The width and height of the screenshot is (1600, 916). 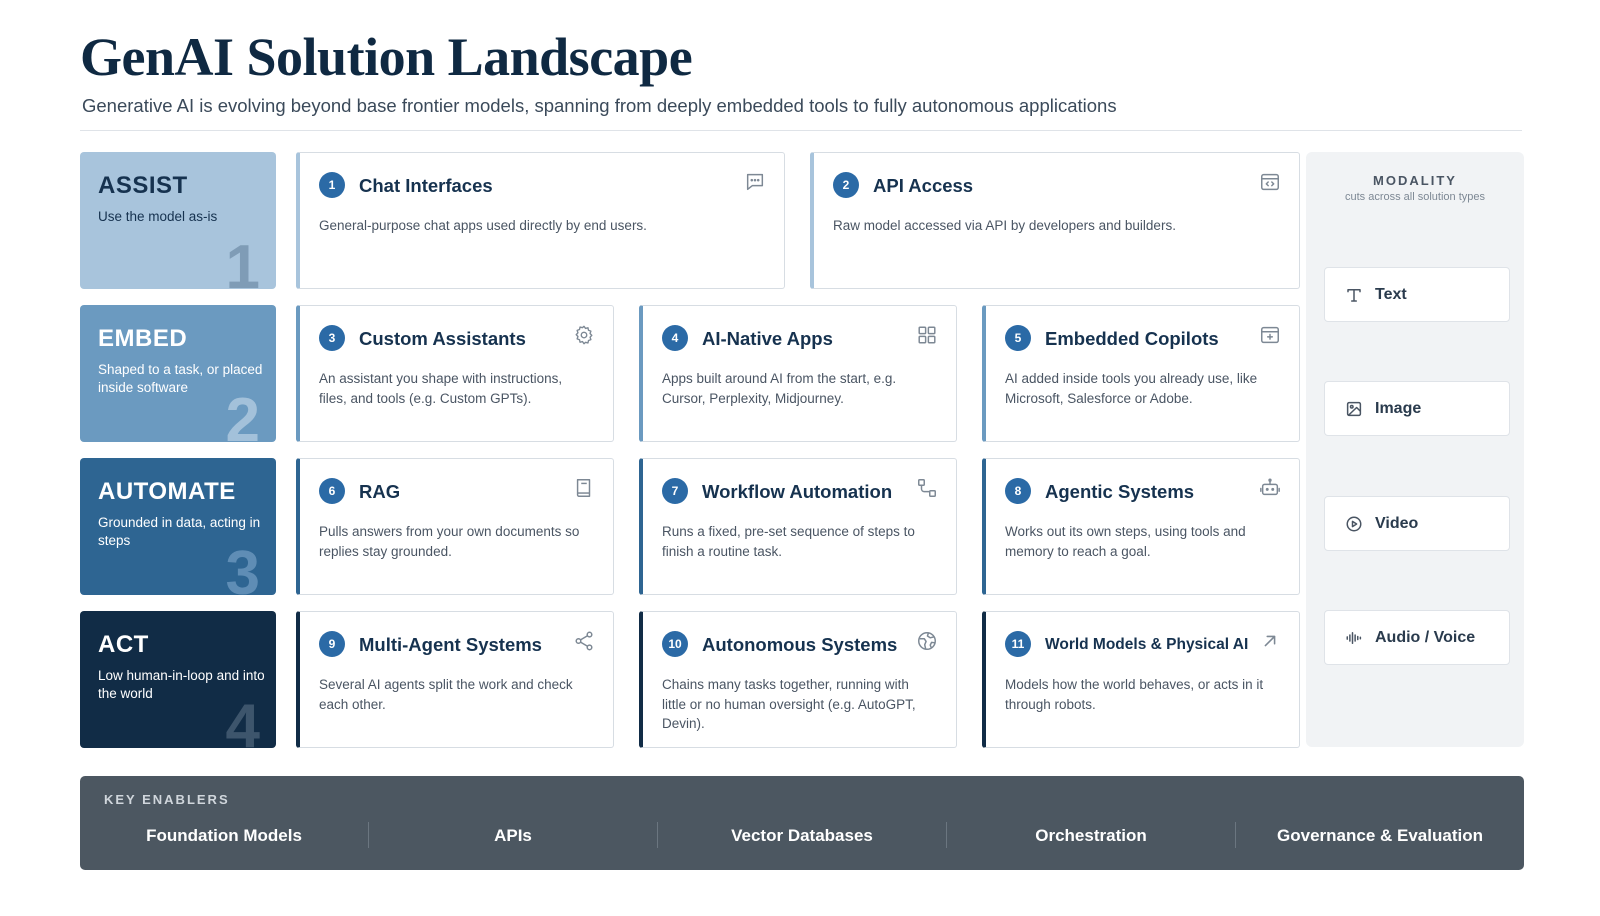 I want to click on row-number: 1, so click(x=242, y=261).